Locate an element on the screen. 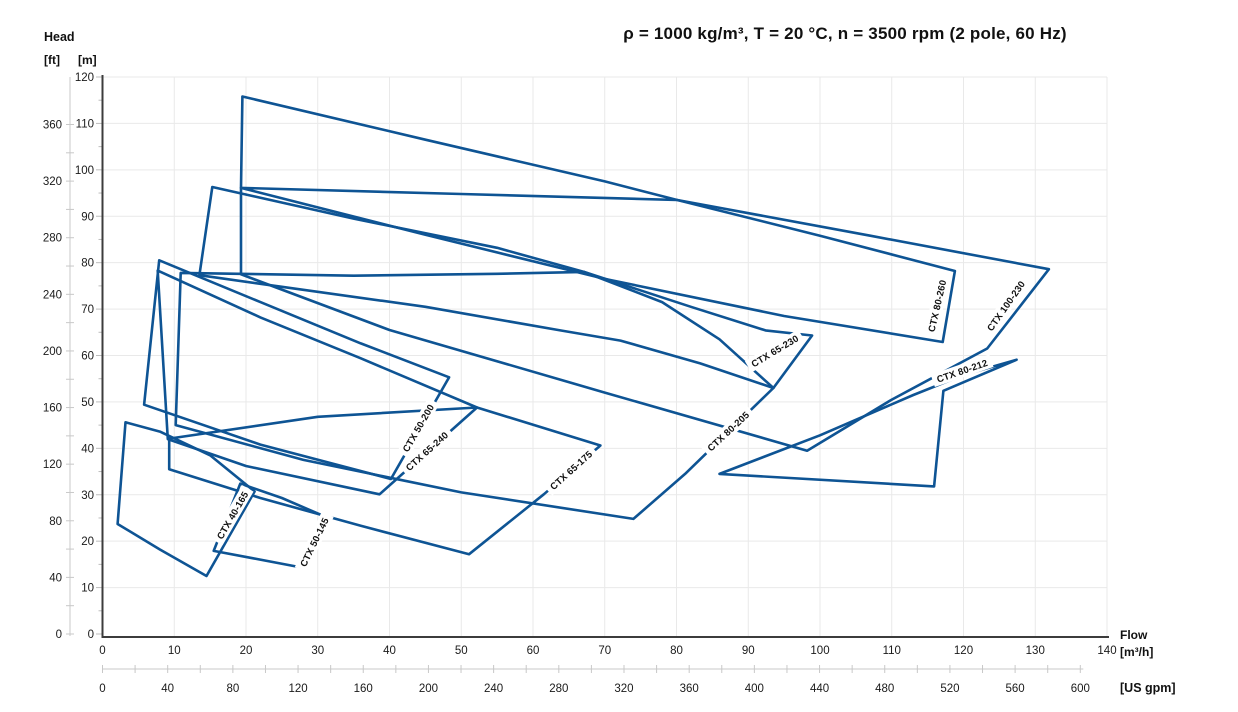 The width and height of the screenshot is (1238, 712). tick-label-m3h: 30 is located at coordinates (317, 651).